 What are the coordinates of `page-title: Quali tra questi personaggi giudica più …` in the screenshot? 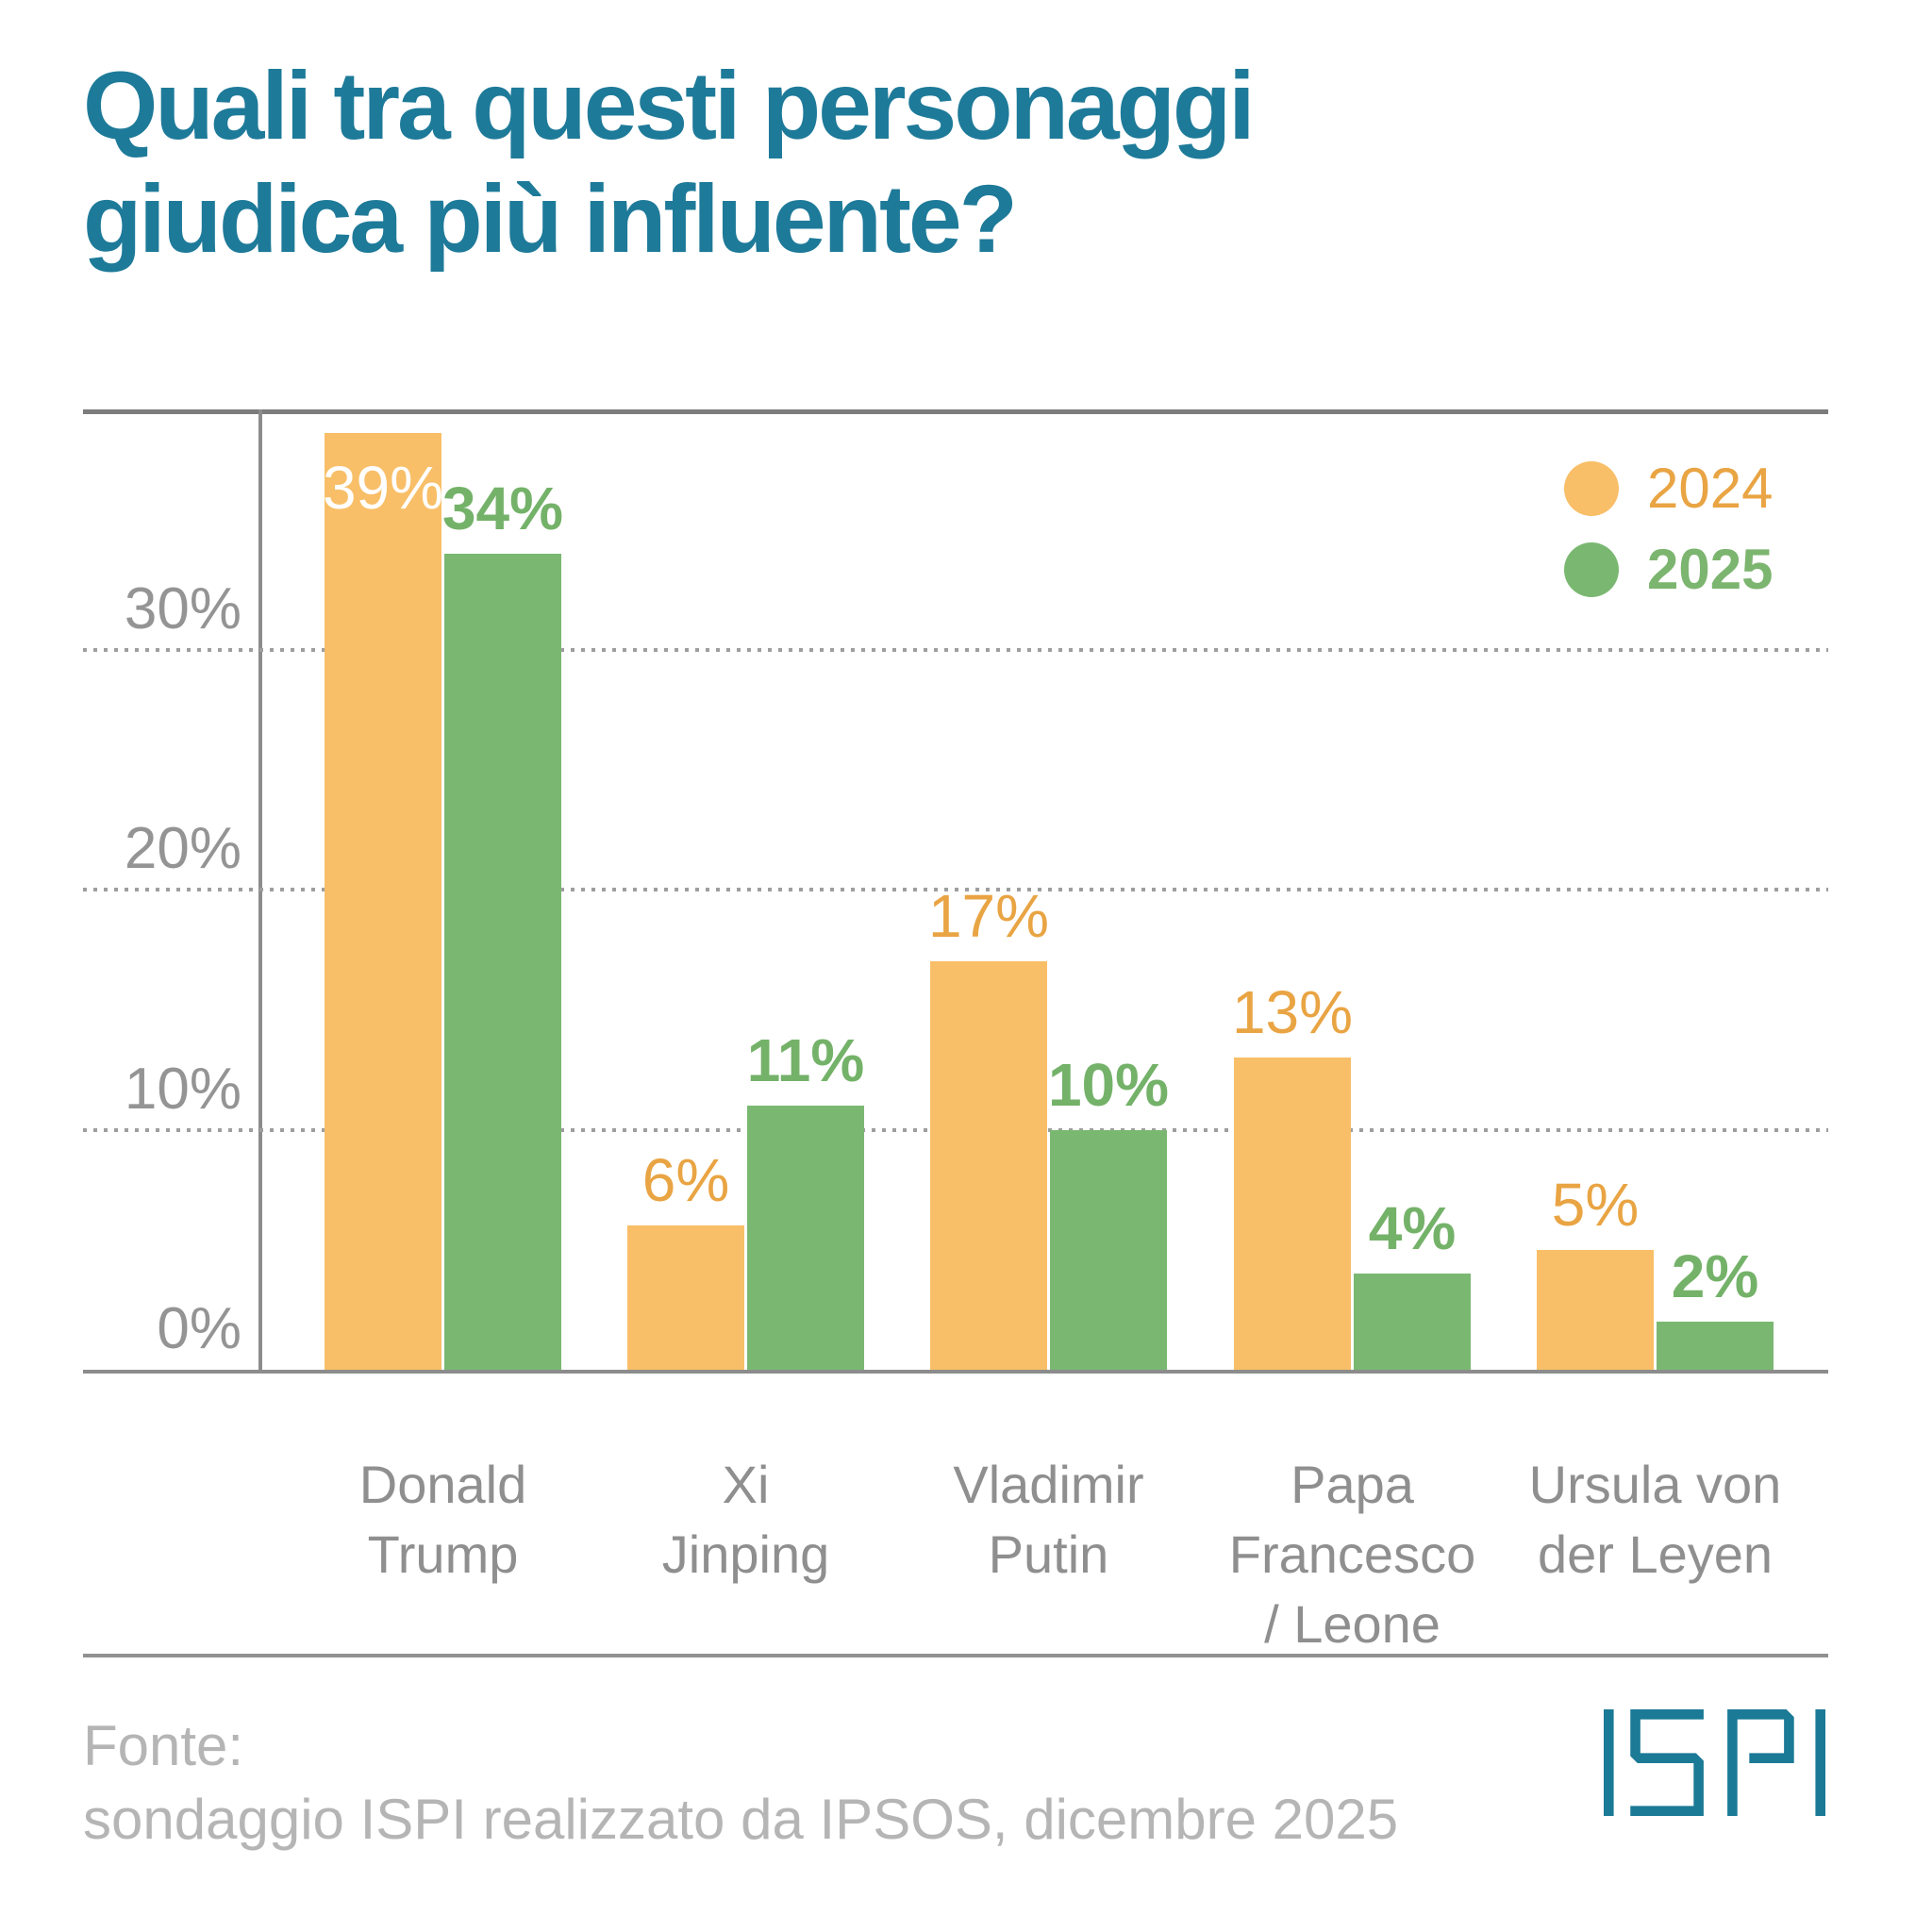 It's located at (670, 163).